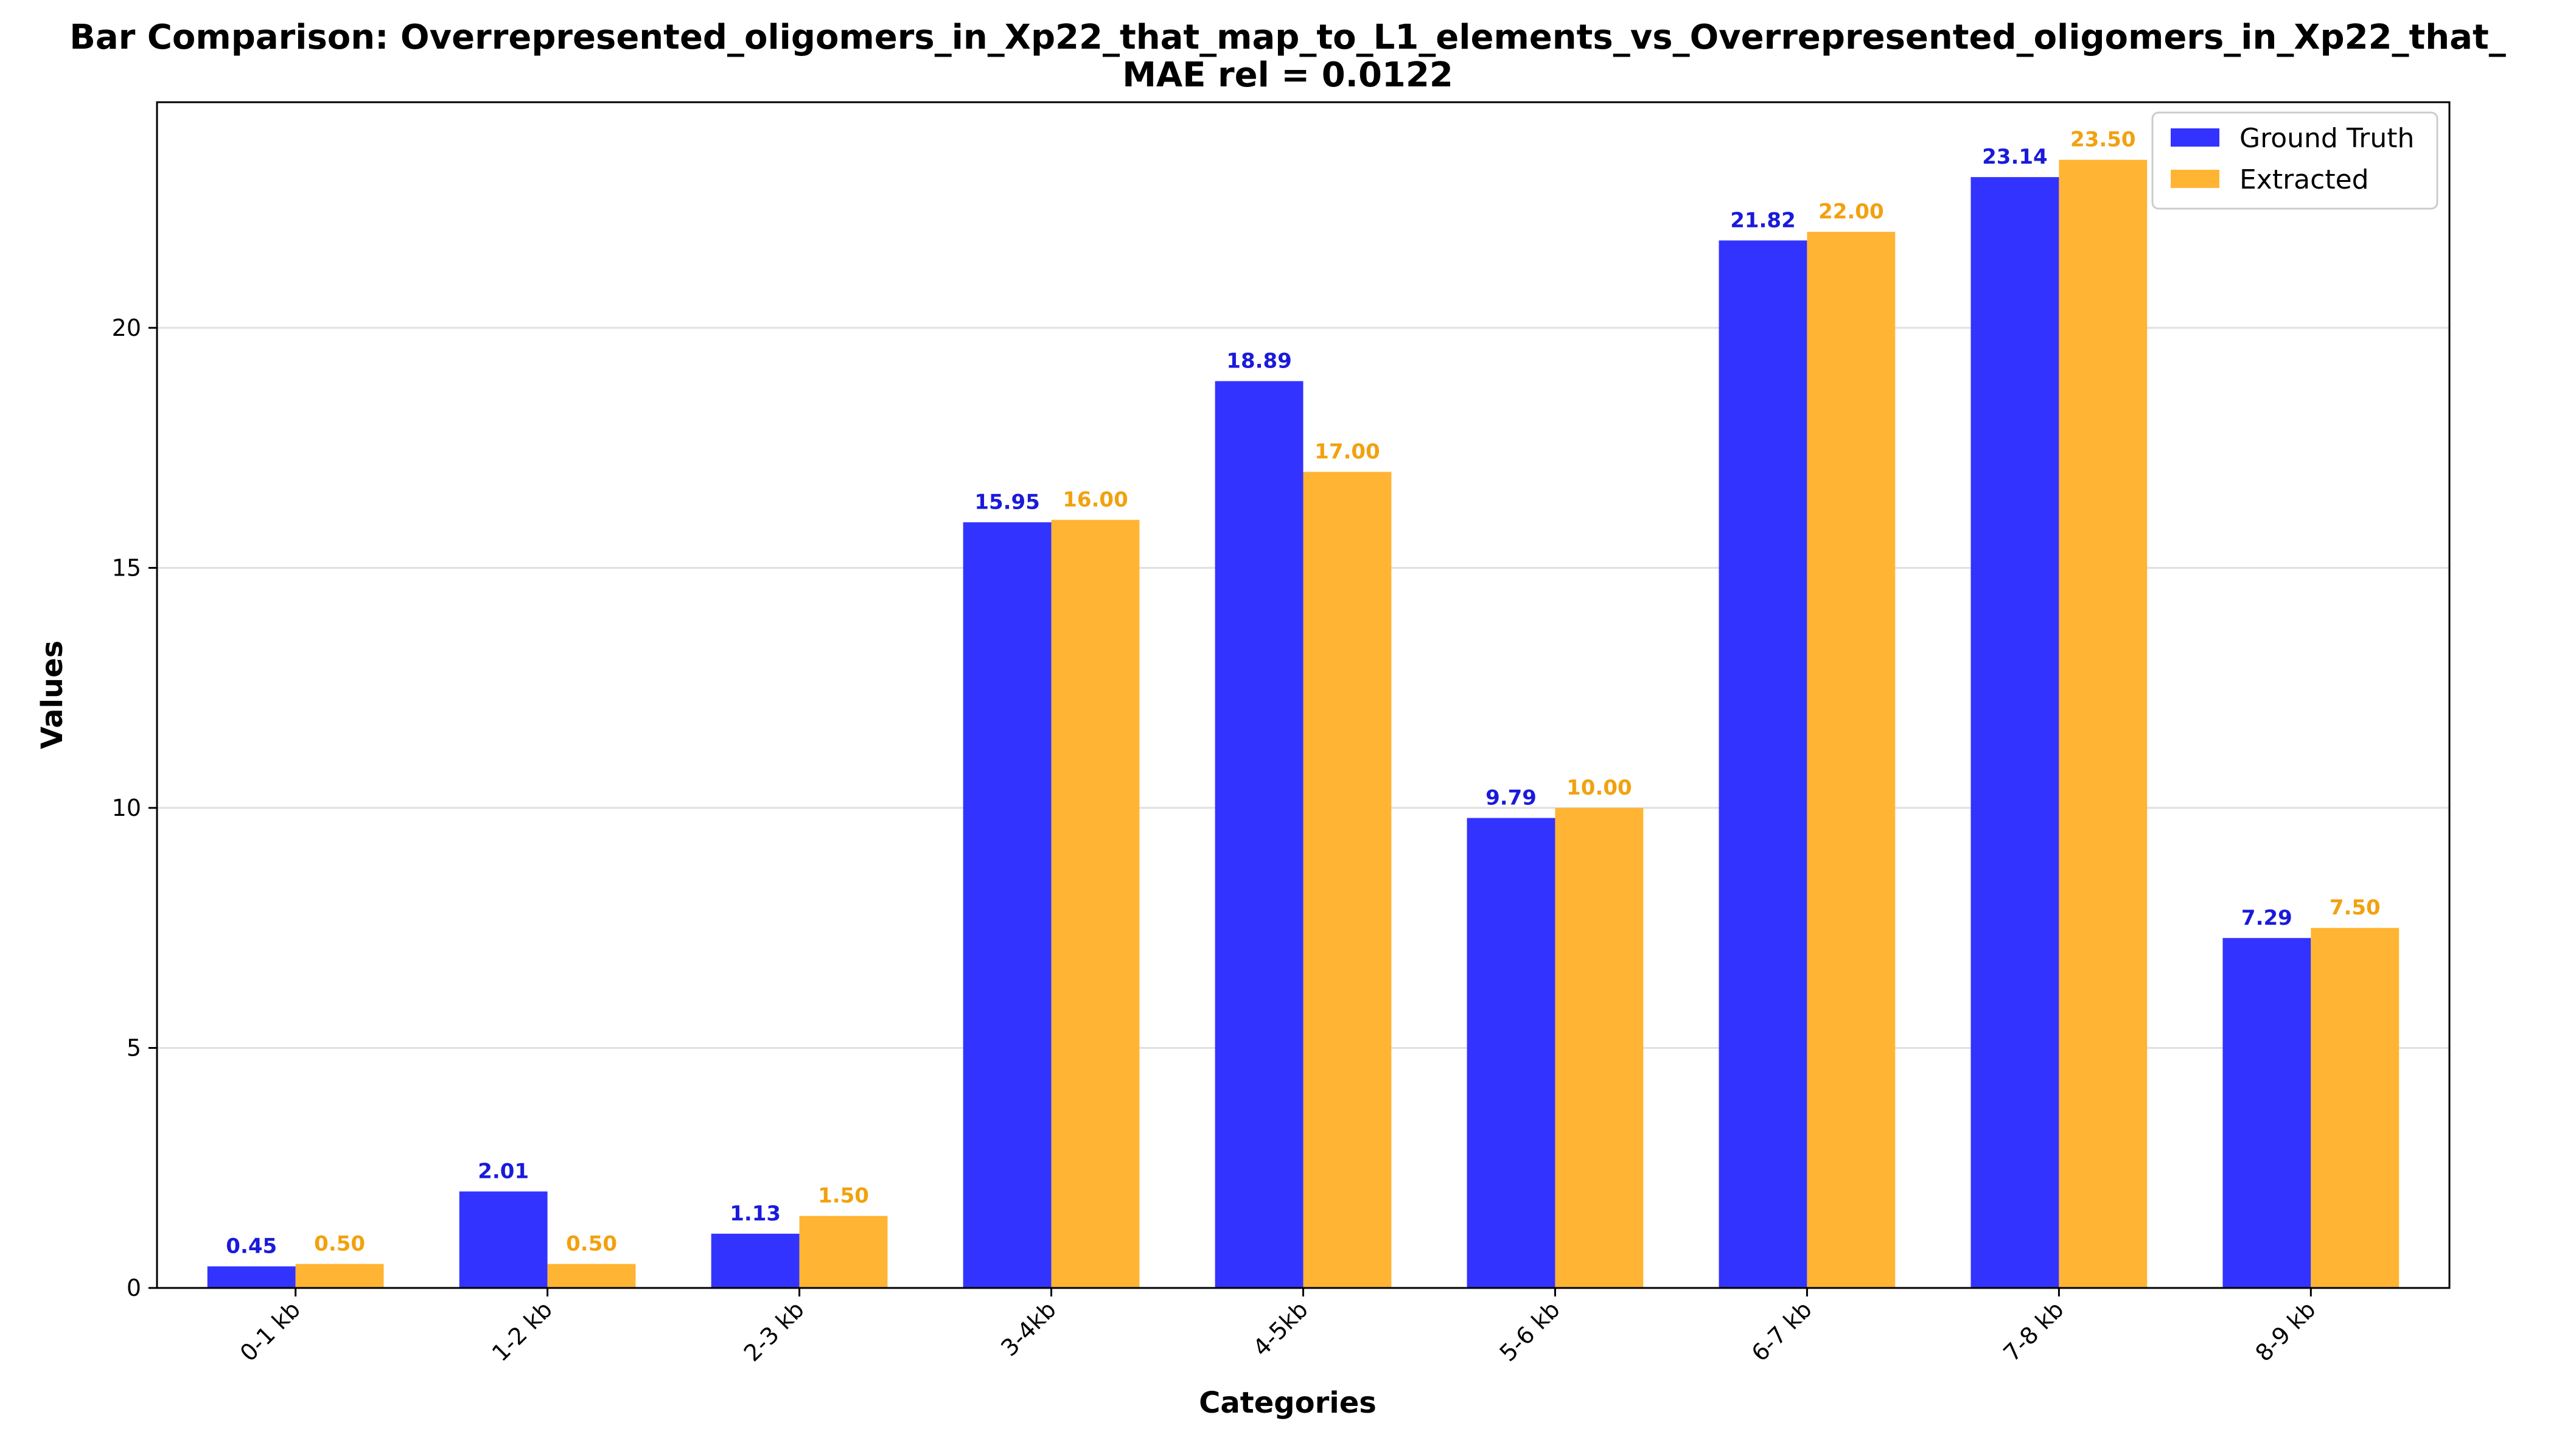  What do you see at coordinates (126, 808) in the screenshot?
I see `y-tick-label: 10` at bounding box center [126, 808].